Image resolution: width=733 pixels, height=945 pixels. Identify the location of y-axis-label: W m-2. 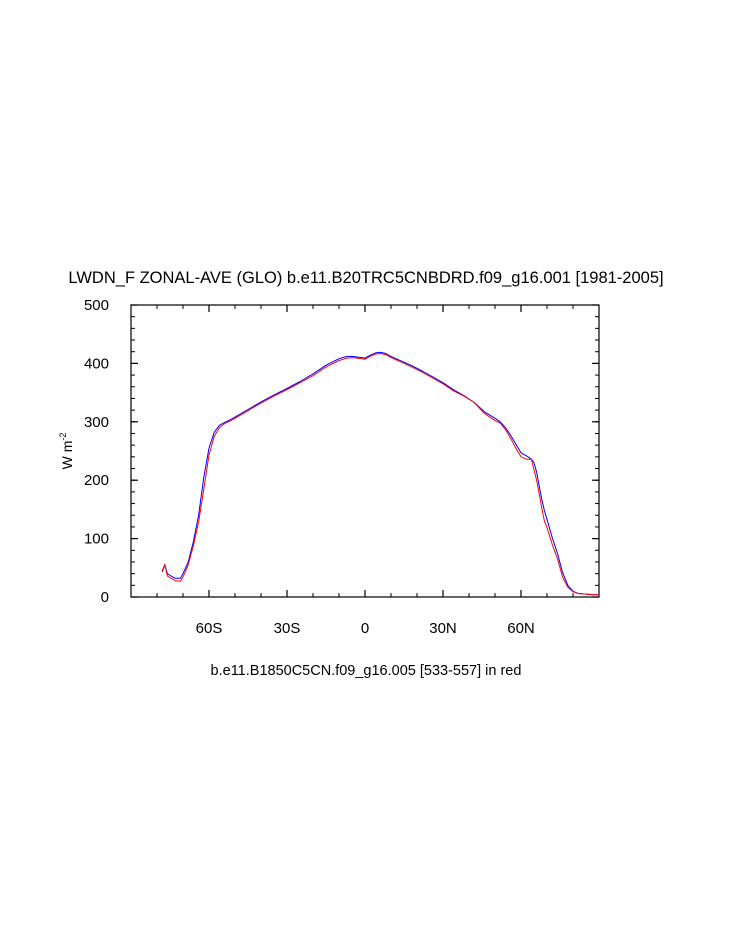
(66, 451).